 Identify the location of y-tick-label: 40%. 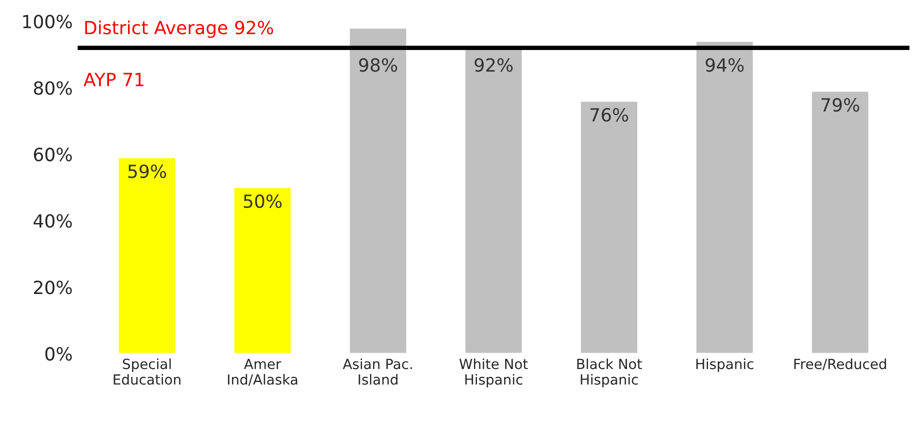
(53, 221).